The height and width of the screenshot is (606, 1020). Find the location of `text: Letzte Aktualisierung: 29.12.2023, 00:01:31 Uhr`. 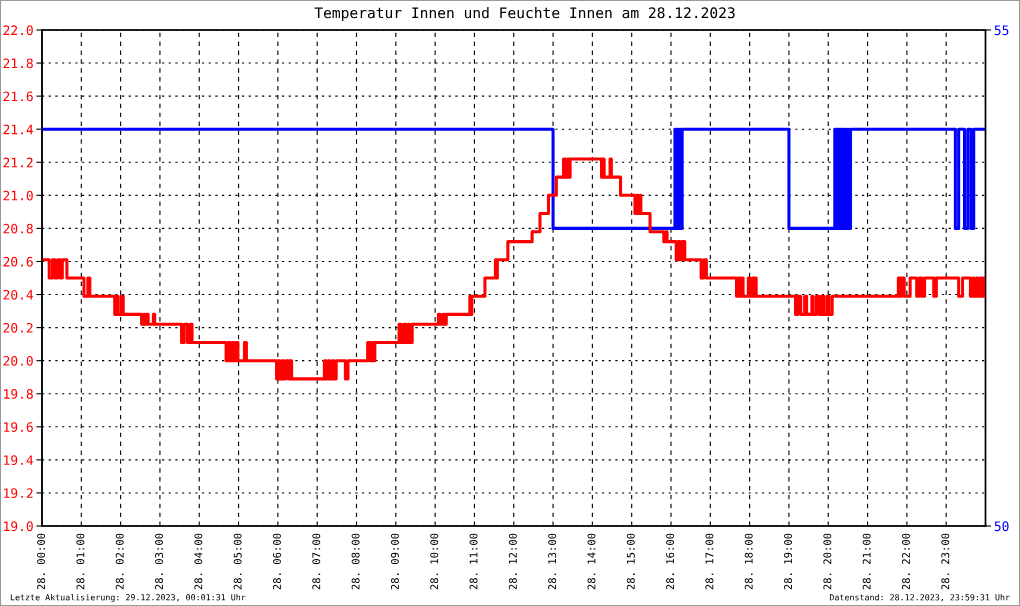

text: Letzte Aktualisierung: 29.12.2023, 00:01:31 Uhr is located at coordinates (128, 598).